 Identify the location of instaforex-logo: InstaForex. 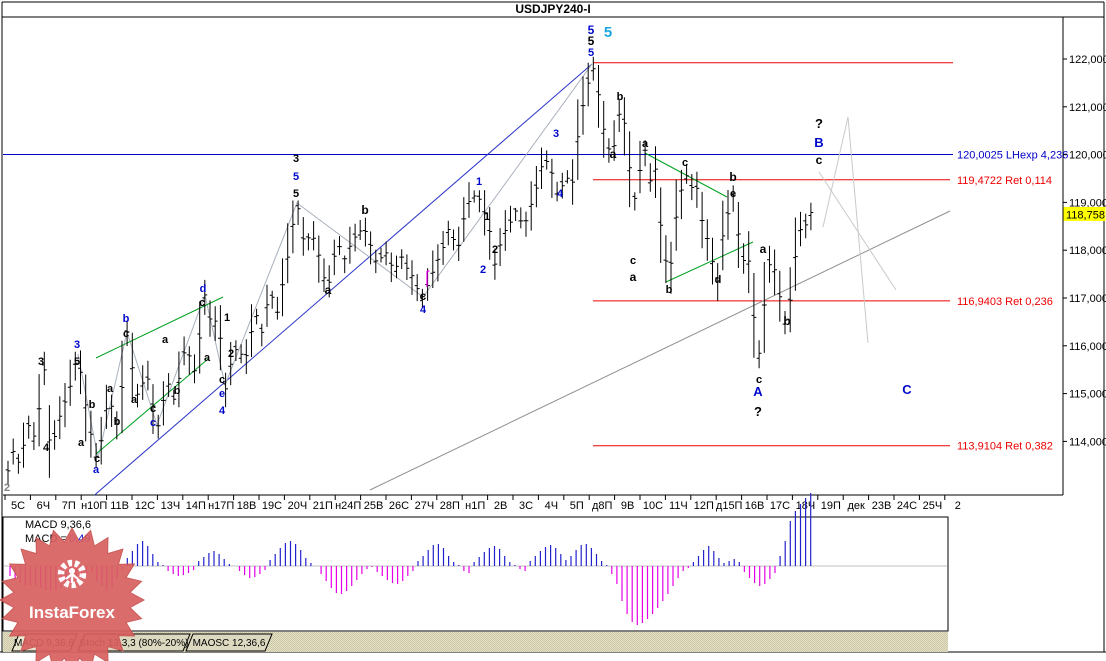
(73, 593).